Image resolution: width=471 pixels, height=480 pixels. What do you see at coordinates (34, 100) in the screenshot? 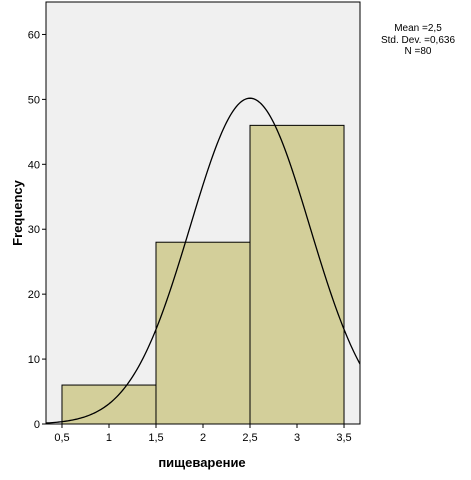
I see `y-tick-label: 50` at bounding box center [34, 100].